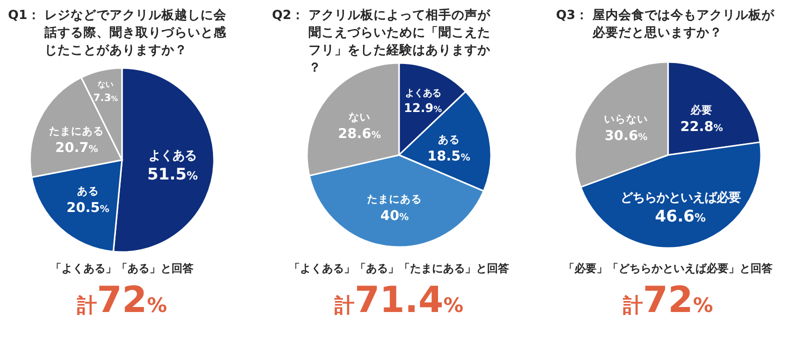  I want to click on slice-label: ない, so click(359, 117).